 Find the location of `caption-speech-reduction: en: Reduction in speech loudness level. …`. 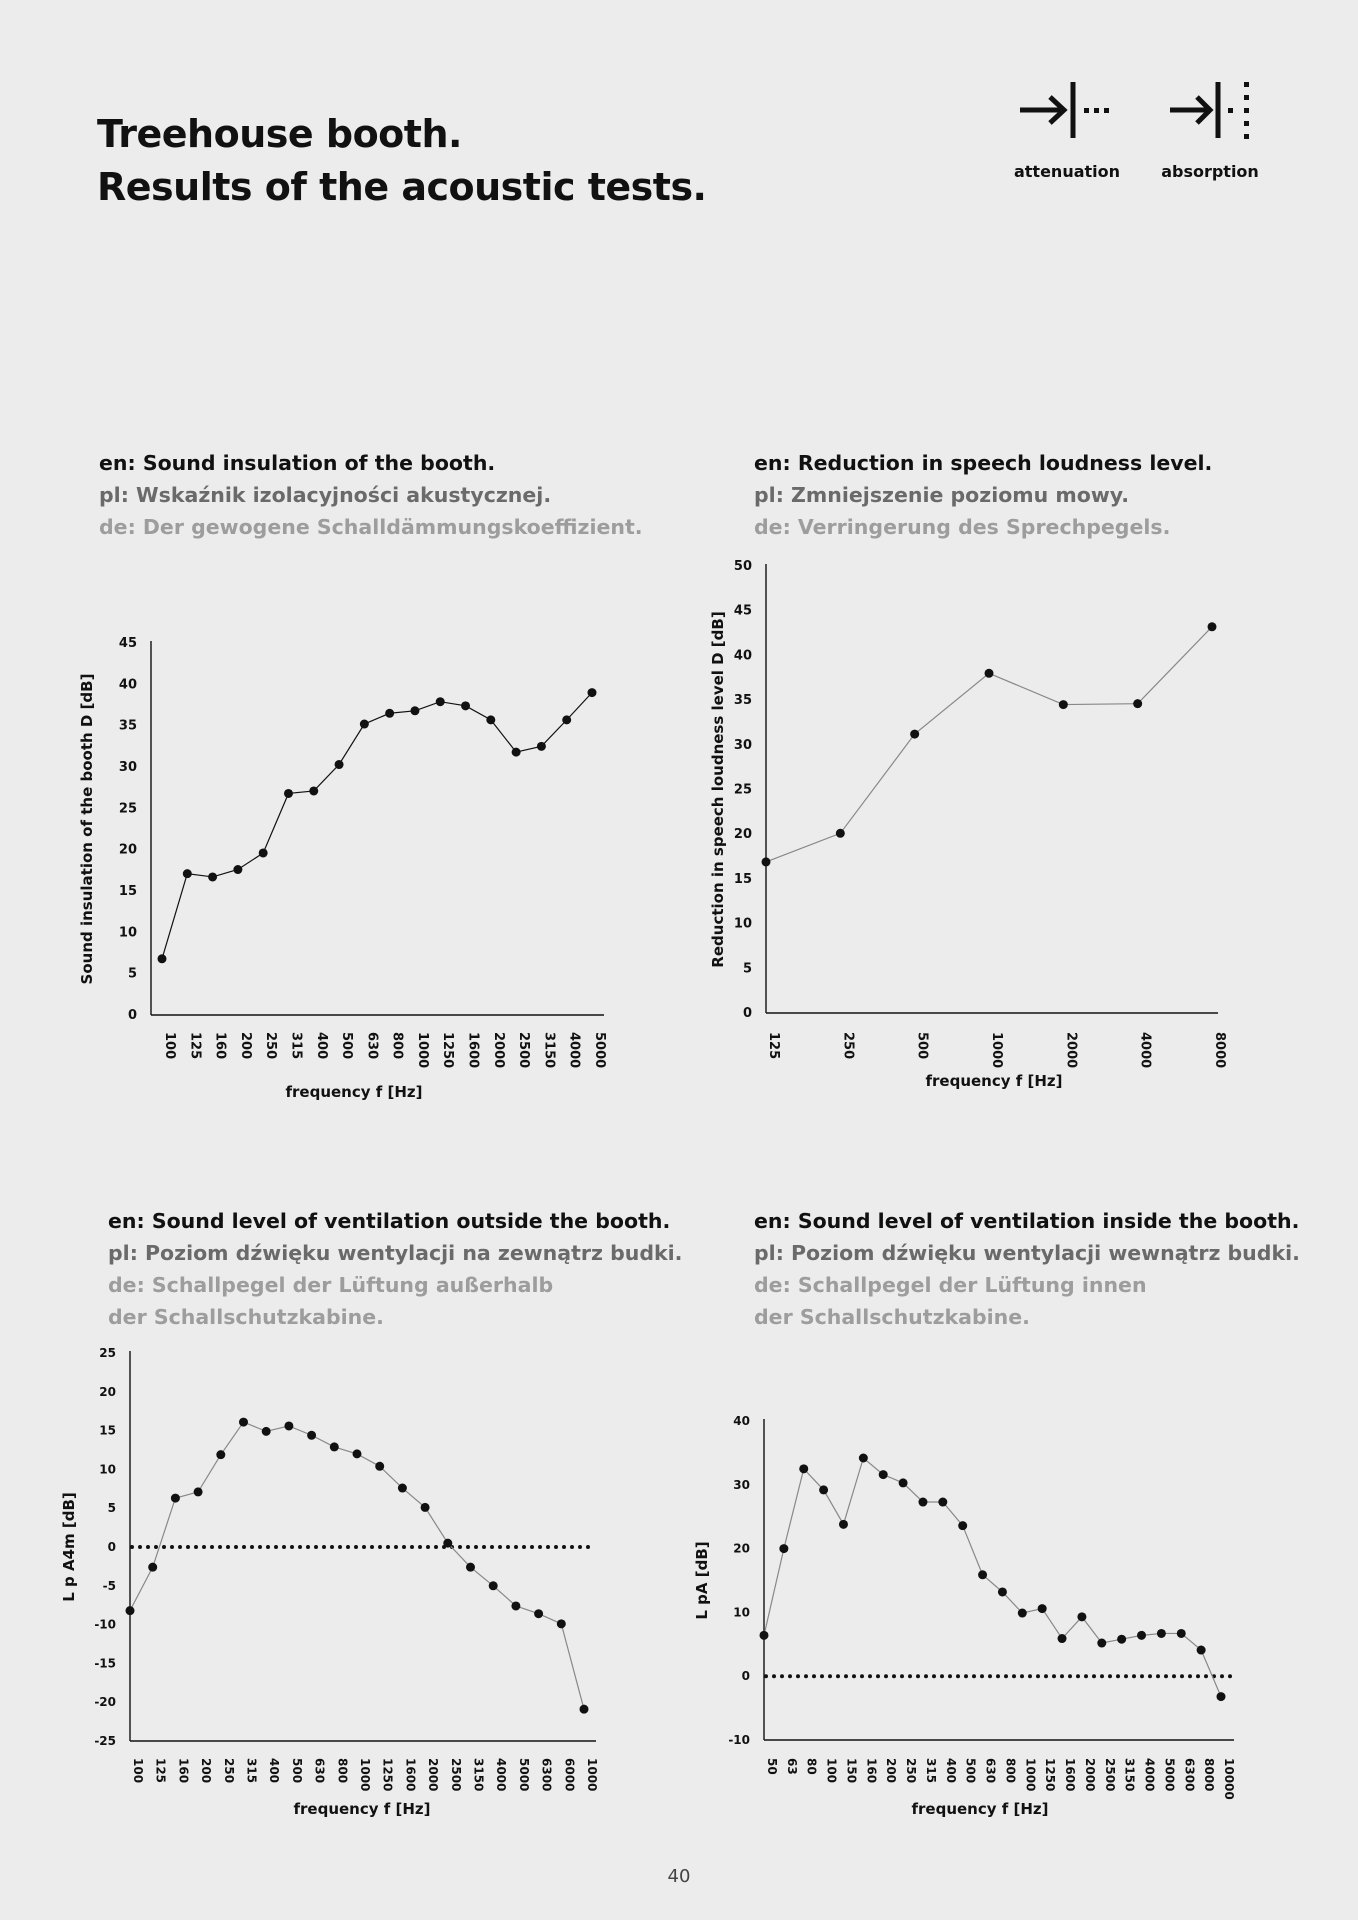

caption-speech-reduction: en: Reduction in speech loudness level. … is located at coordinates (983, 495).